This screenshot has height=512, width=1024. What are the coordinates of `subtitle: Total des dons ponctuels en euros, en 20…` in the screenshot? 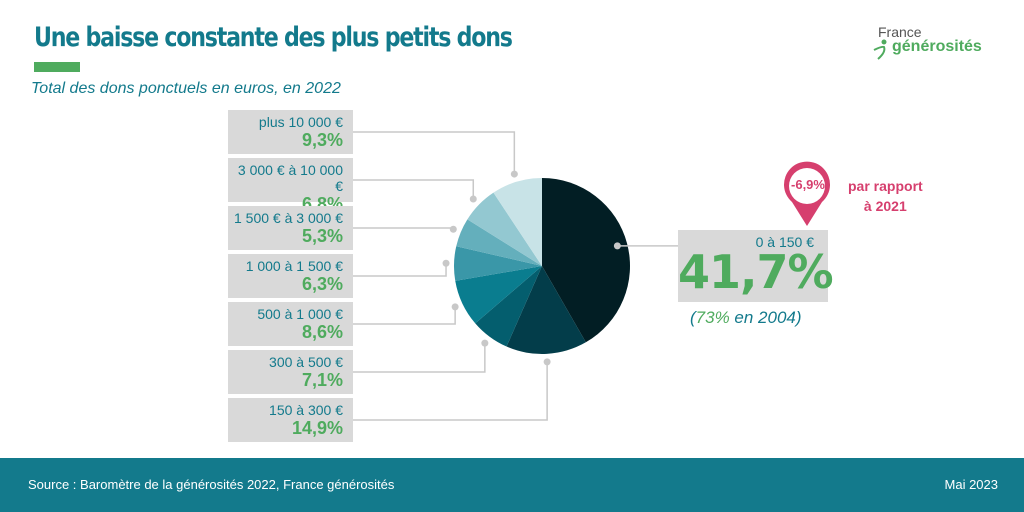 It's located at (186, 88).